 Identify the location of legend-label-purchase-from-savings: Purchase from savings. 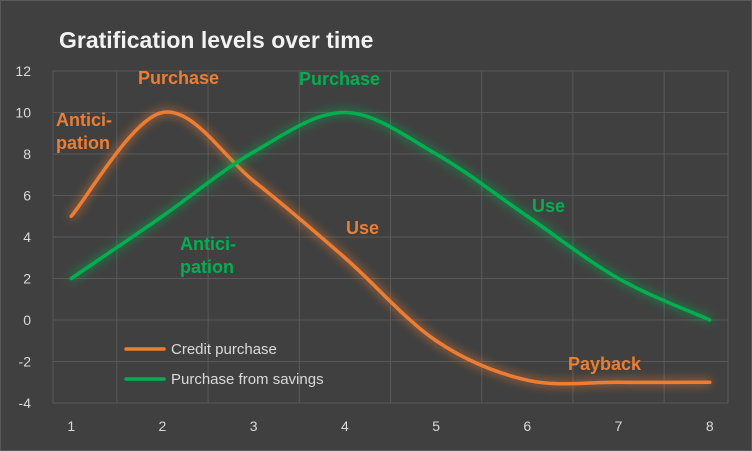
(247, 379).